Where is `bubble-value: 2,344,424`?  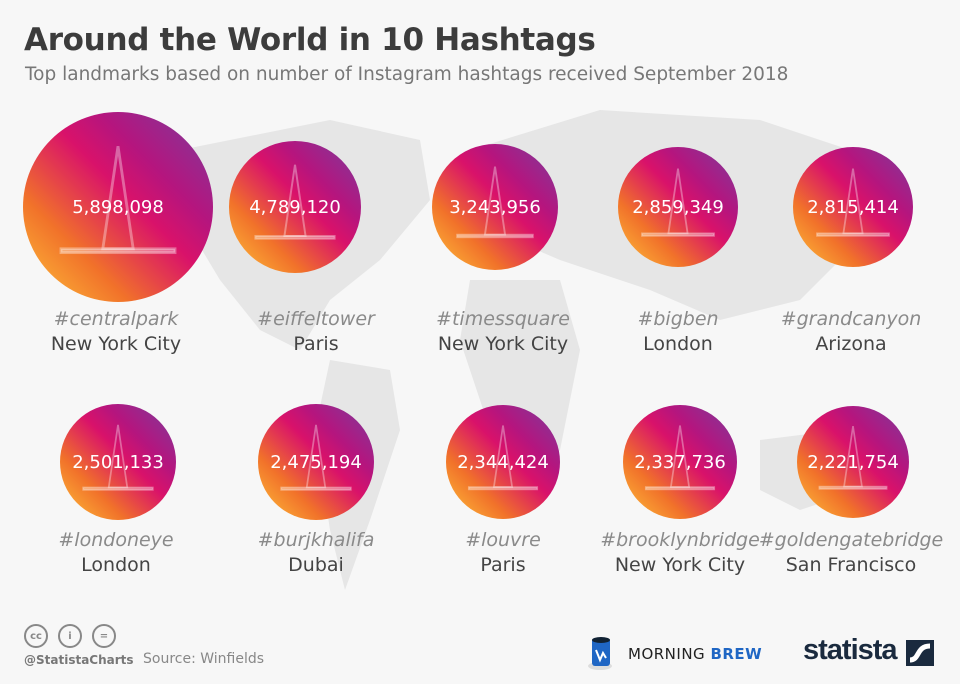 bubble-value: 2,344,424 is located at coordinates (503, 462).